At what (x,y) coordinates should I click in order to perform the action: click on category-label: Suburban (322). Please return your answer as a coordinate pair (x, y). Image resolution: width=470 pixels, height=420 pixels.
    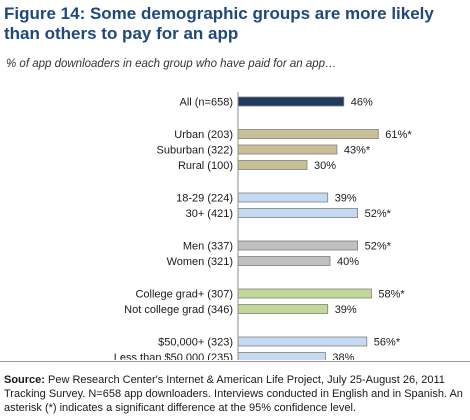
    Looking at the image, I should click on (195, 151).